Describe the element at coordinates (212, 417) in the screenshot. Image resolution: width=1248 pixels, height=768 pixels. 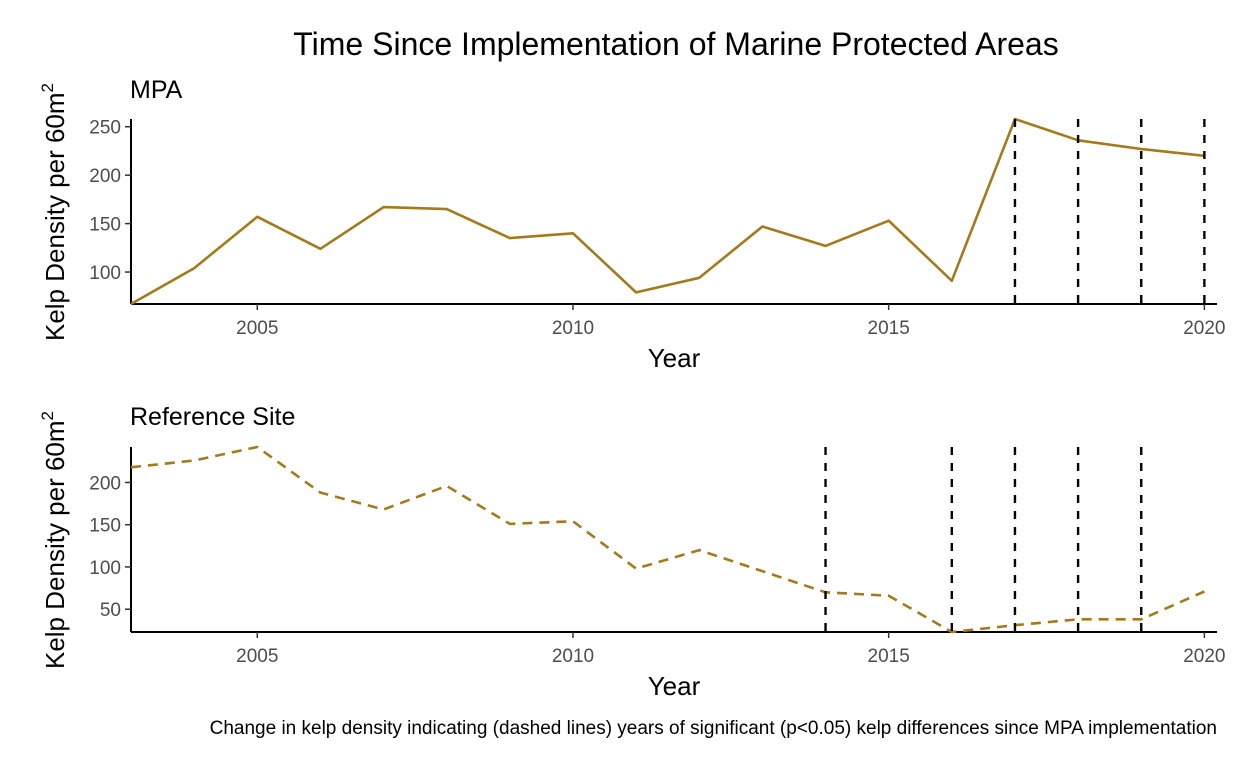
I see `panel-subtitle: Reference Site` at that location.